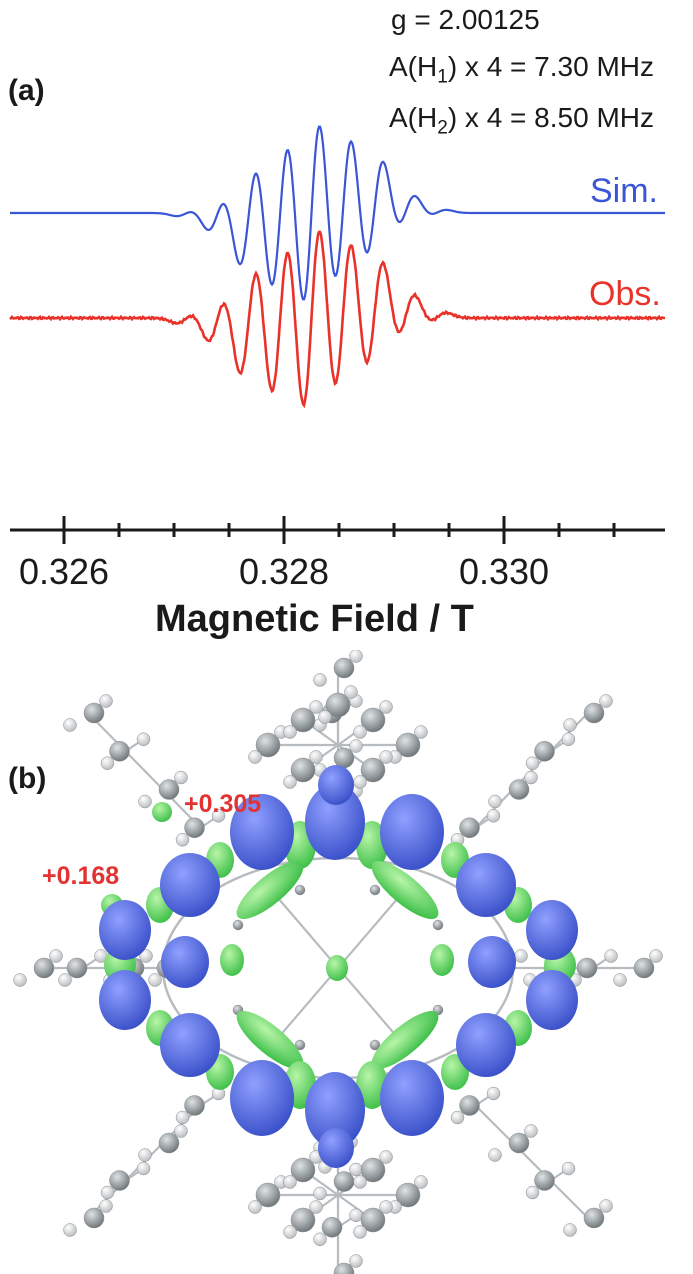 The image size is (693, 1274). What do you see at coordinates (81, 876) in the screenshot?
I see `spin-density-label-2: +0.168` at bounding box center [81, 876].